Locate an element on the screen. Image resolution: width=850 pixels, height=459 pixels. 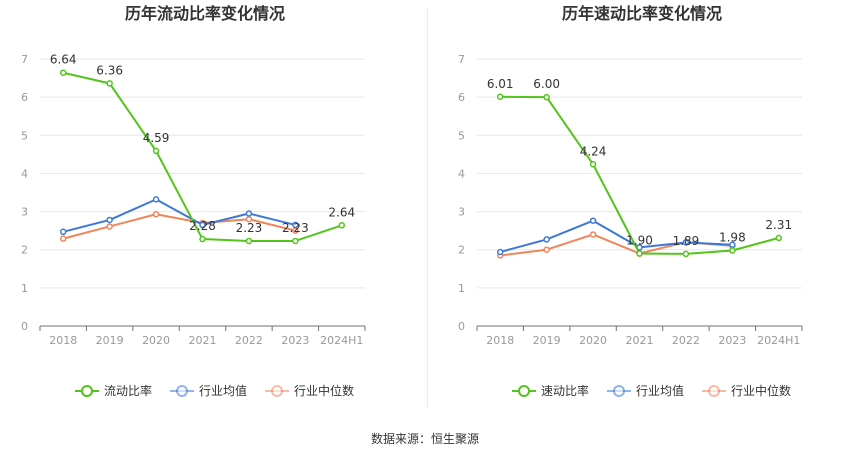
legend-item: 速动比率 is located at coordinates (550, 390).